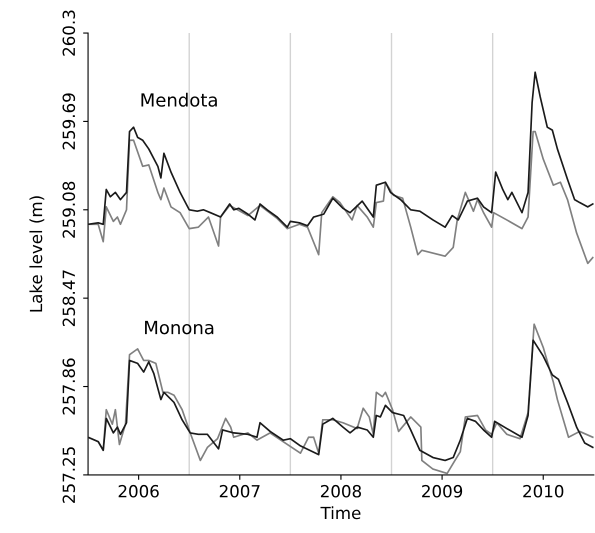 Image resolution: width=595 pixels, height=533 pixels. I want to click on annotation: Monona, so click(179, 327).